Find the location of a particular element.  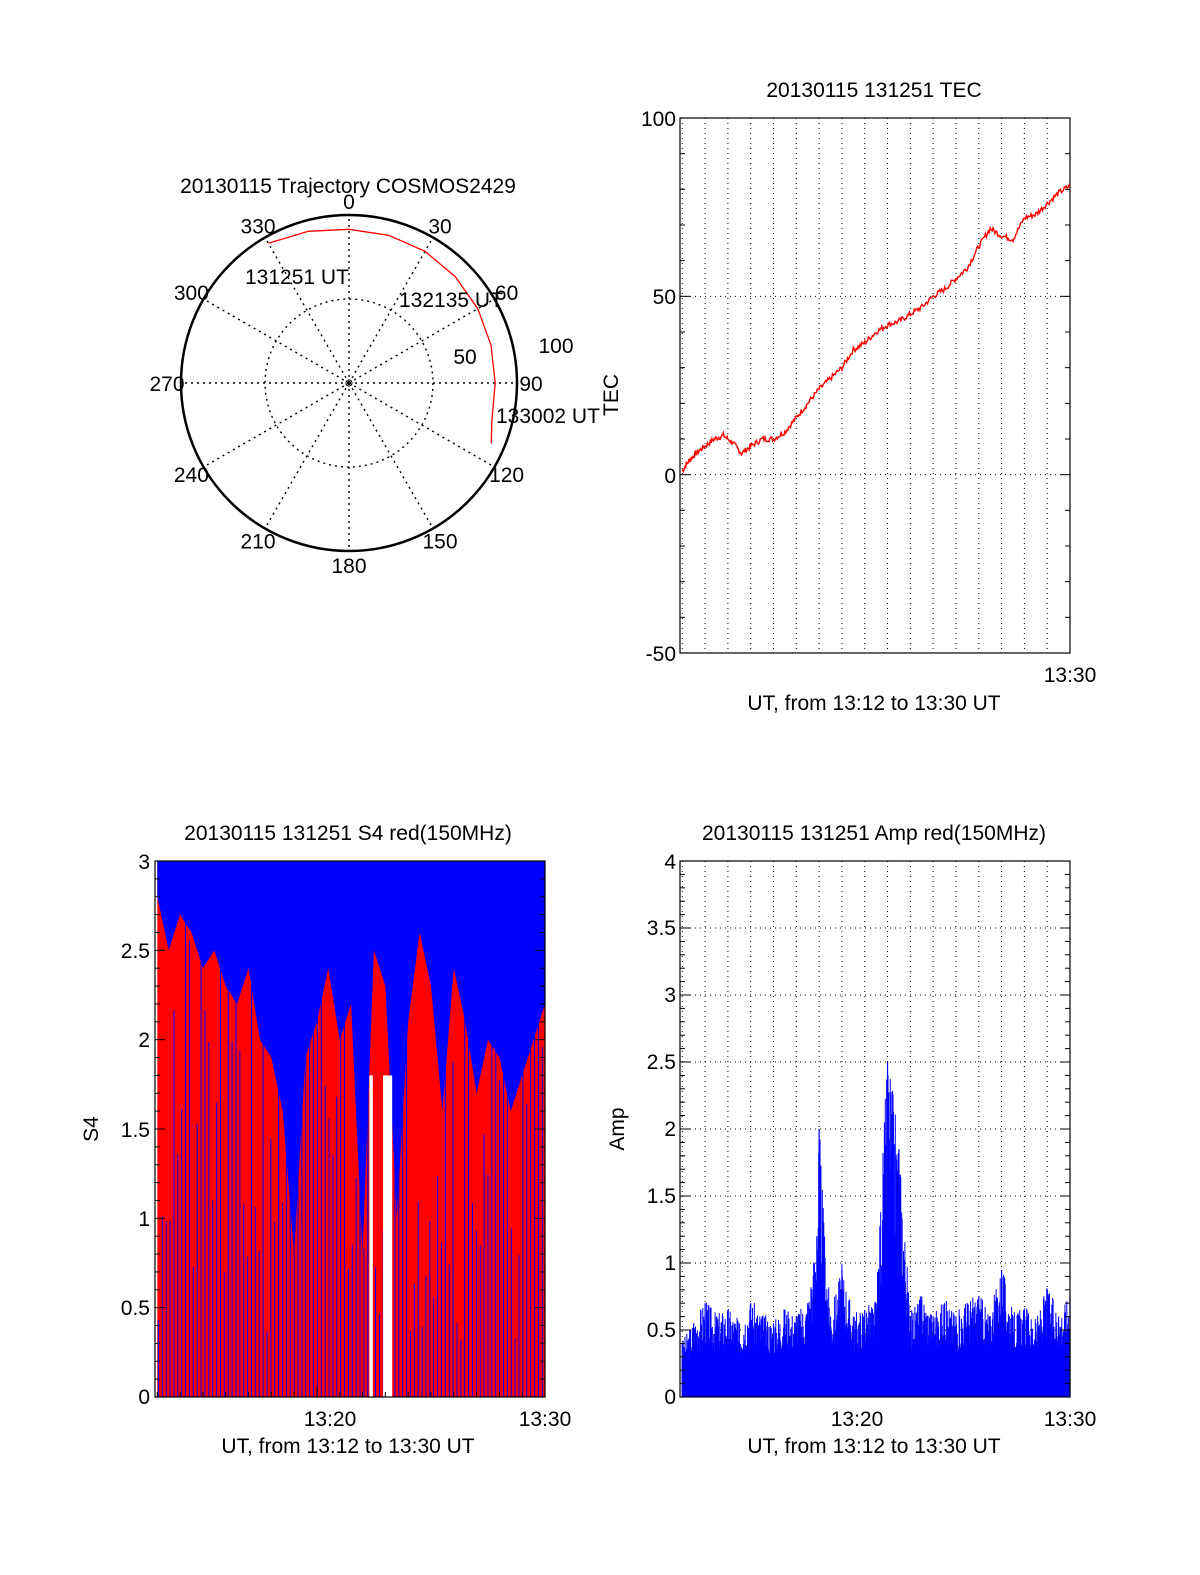

s4-ytick-3: 3 is located at coordinates (144, 862).